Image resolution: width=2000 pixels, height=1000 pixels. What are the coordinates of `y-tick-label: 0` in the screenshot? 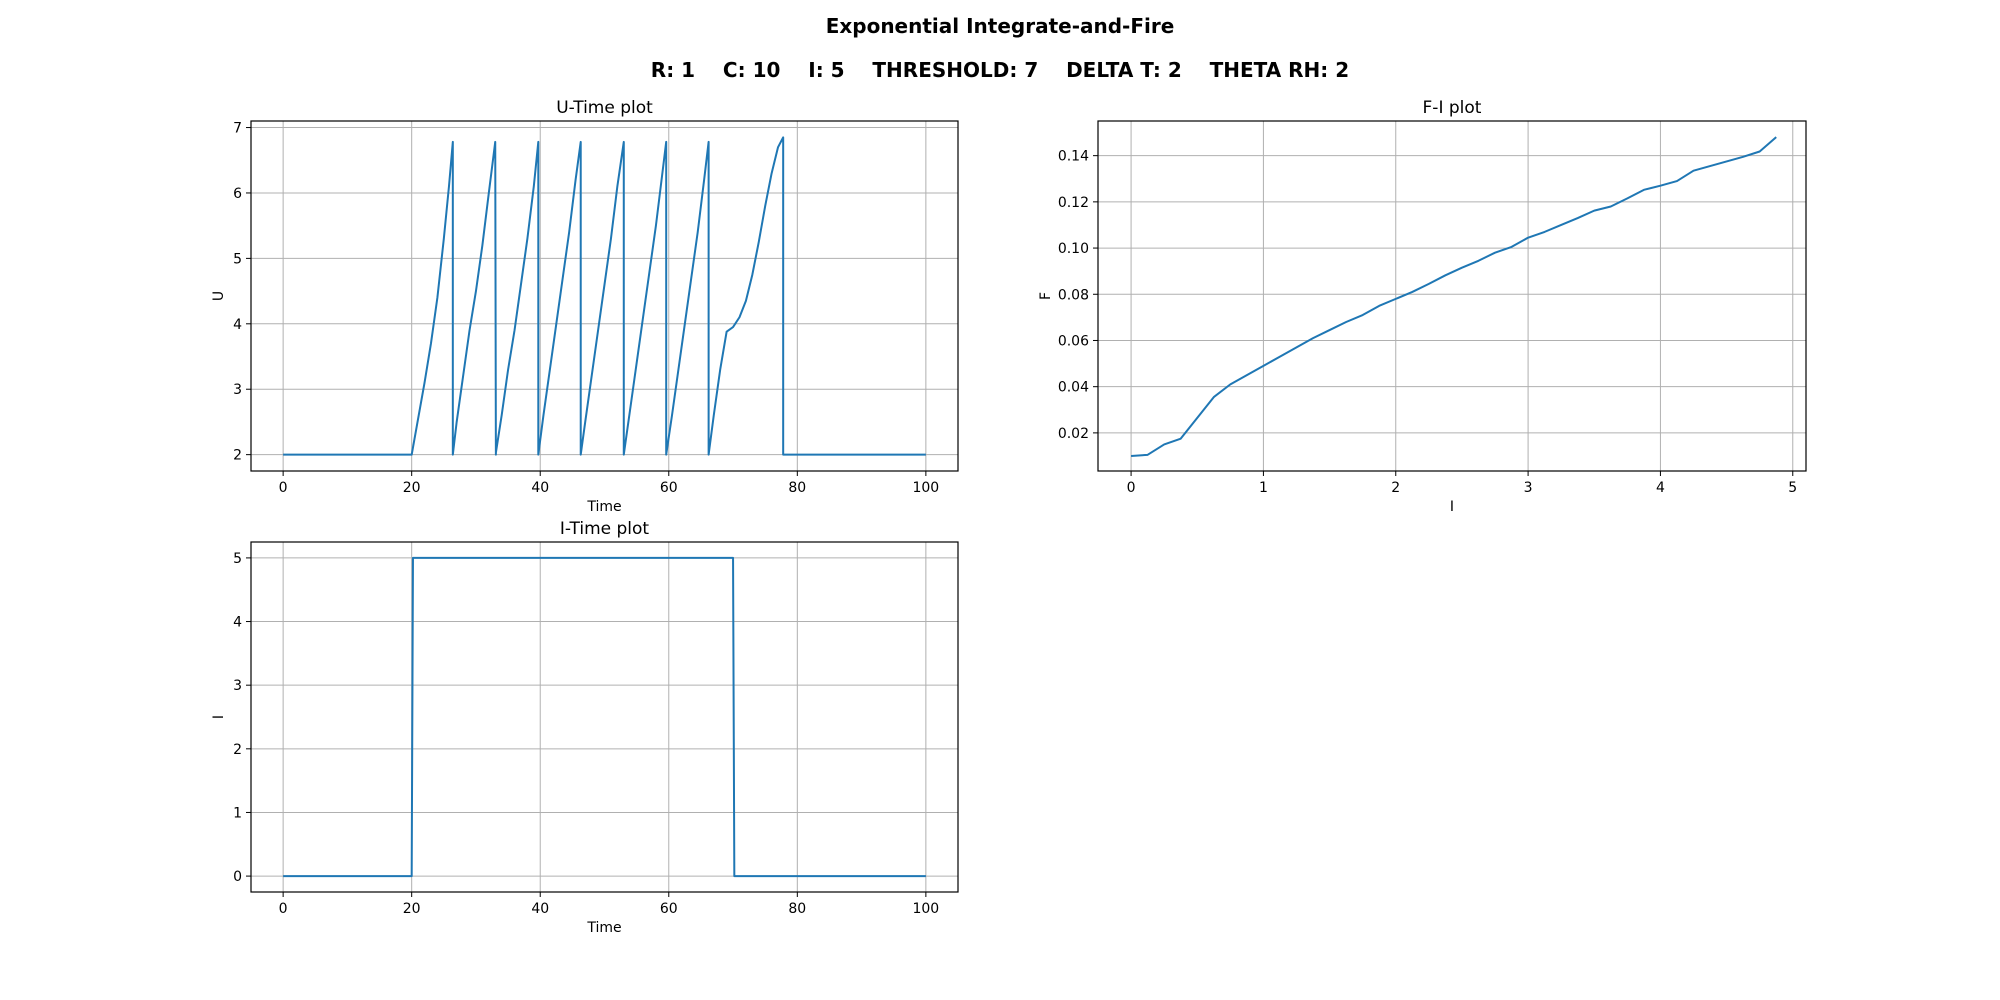 It's located at (237, 877).